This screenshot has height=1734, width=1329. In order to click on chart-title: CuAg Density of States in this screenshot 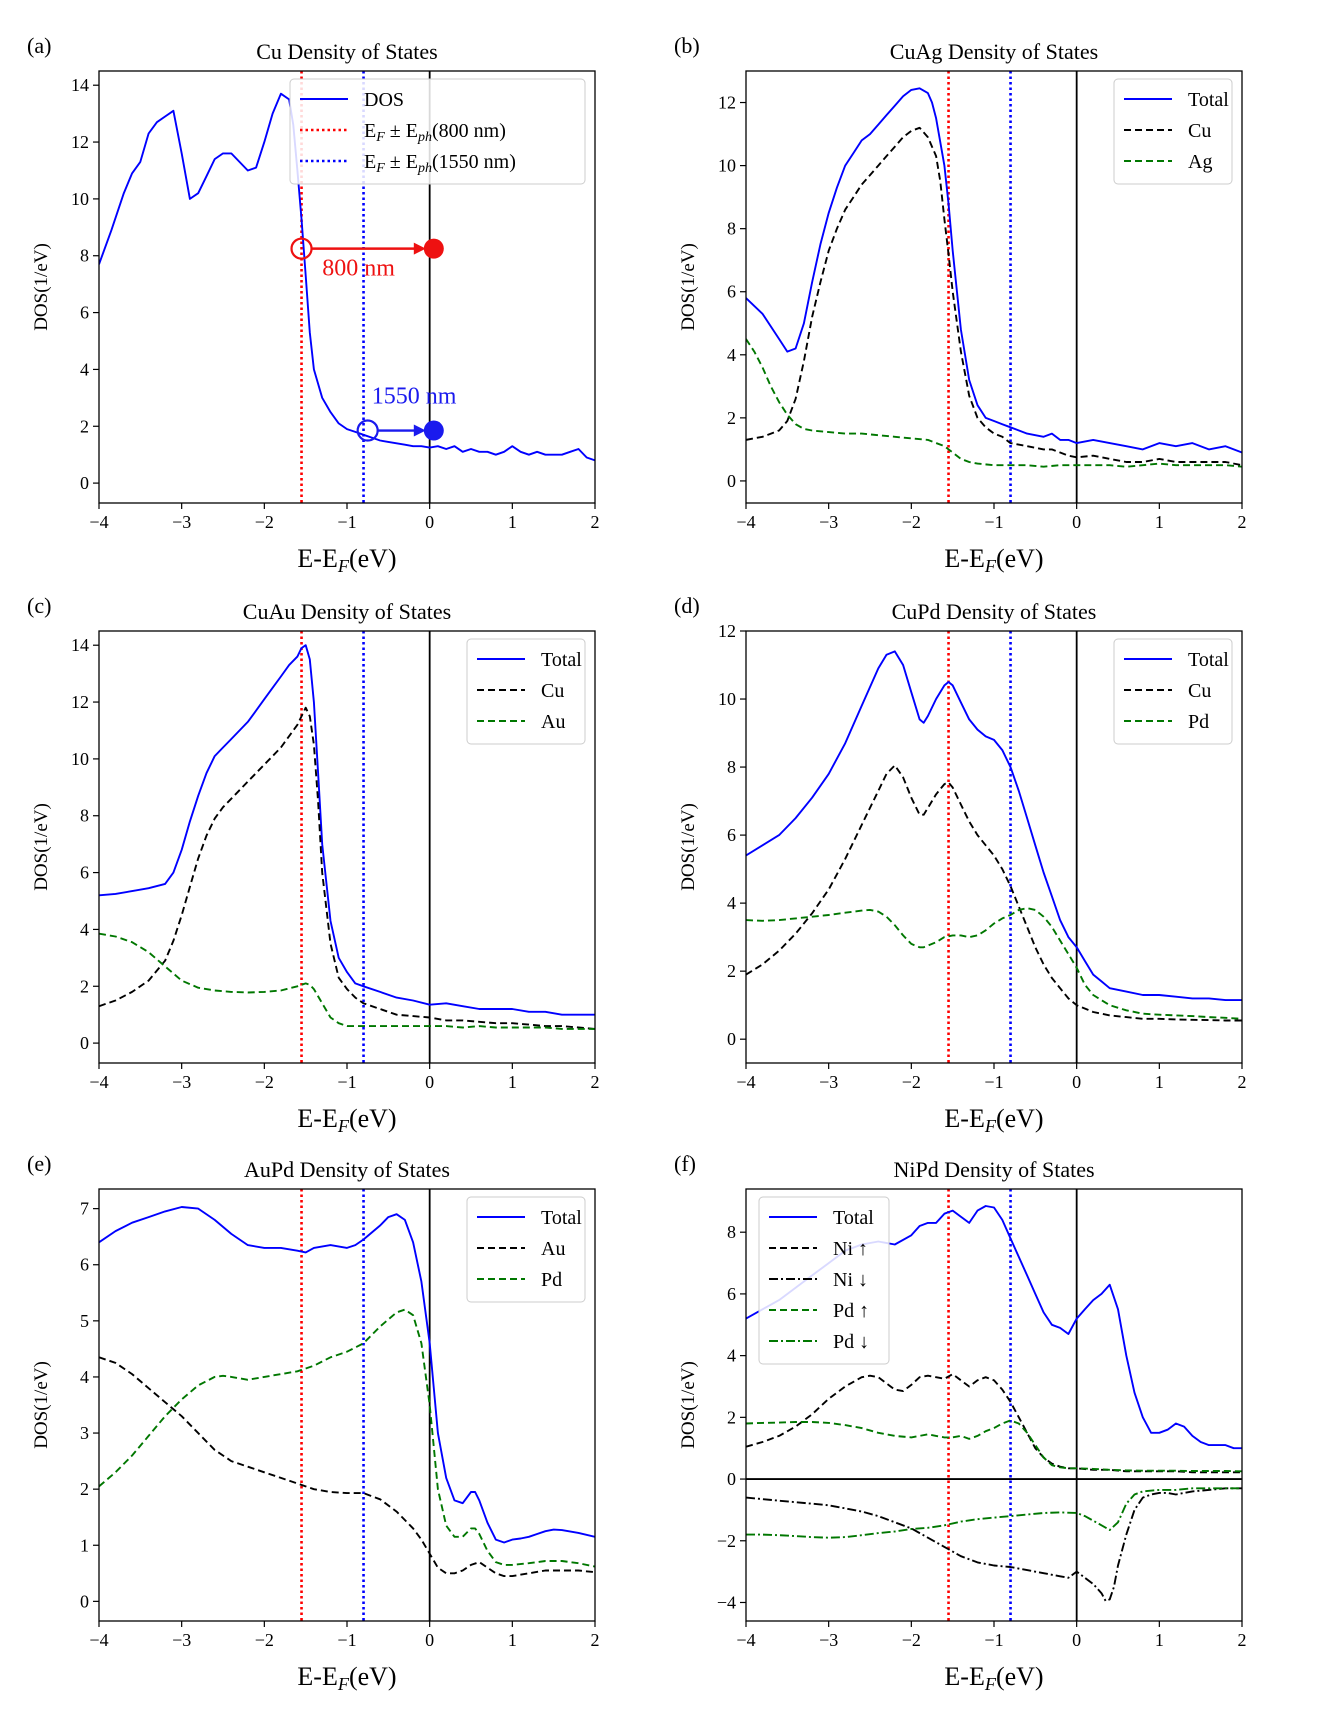, I will do `click(994, 51)`.